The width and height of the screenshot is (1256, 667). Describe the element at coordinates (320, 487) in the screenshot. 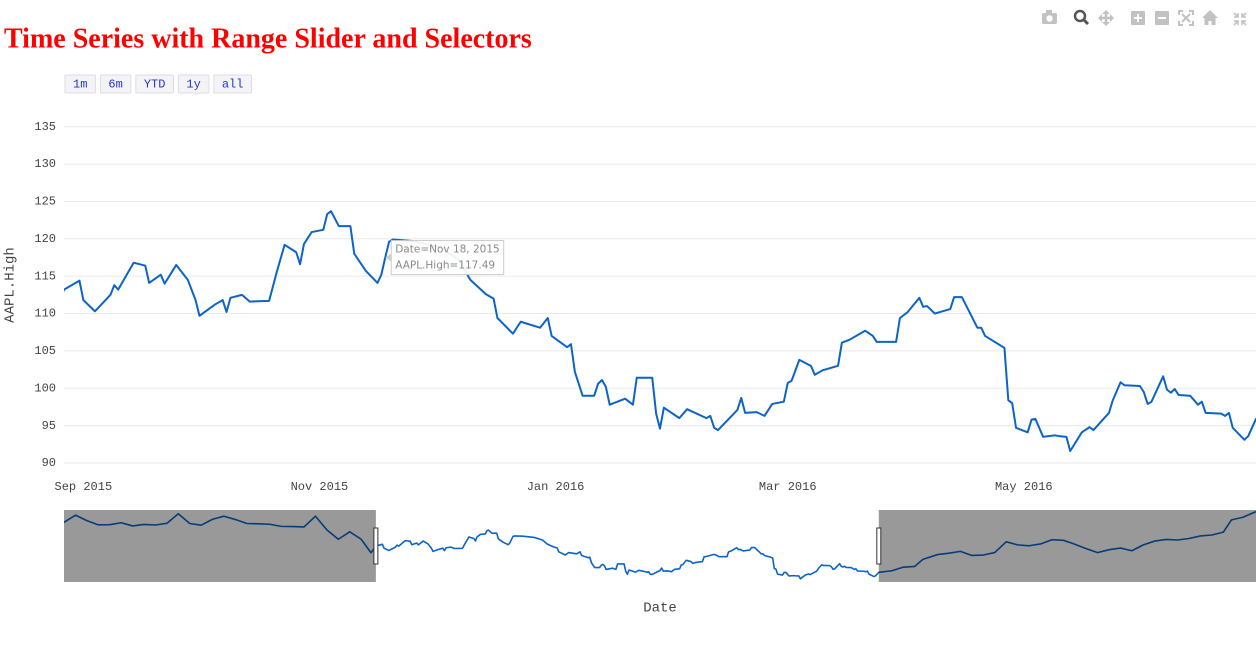

I see `x-tick-label: Nov 2015` at that location.